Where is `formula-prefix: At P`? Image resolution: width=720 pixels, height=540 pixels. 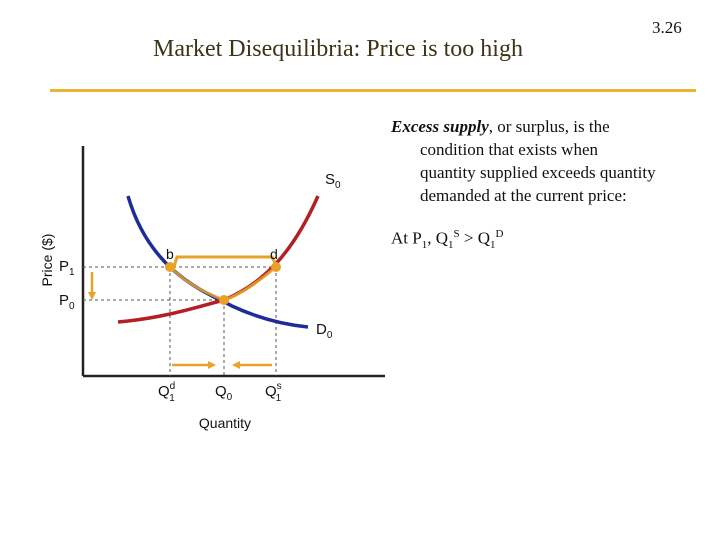 formula-prefix: At P is located at coordinates (406, 238).